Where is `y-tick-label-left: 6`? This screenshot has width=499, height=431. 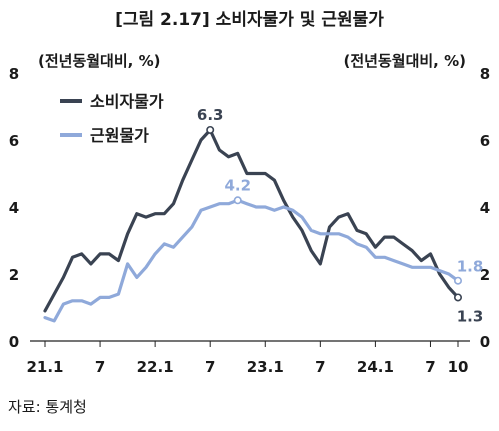 y-tick-label-left: 6 is located at coordinates (14, 141).